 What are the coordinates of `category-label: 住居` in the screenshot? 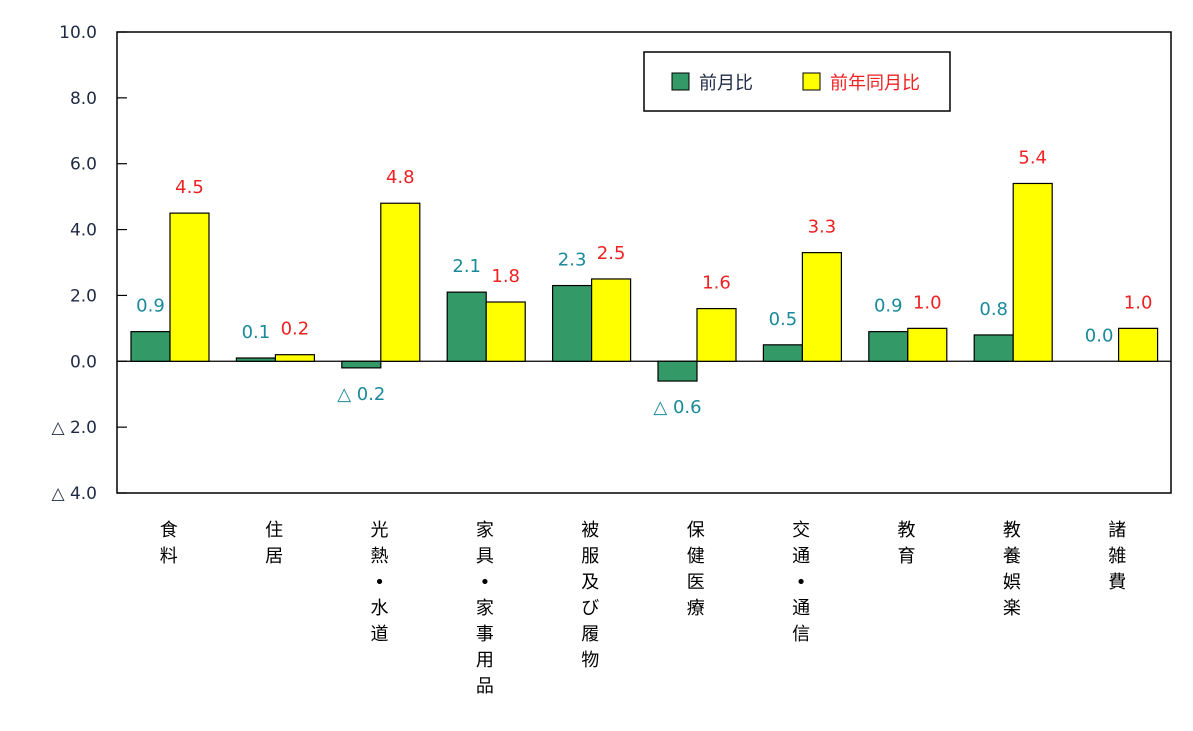 It's located at (274, 543).